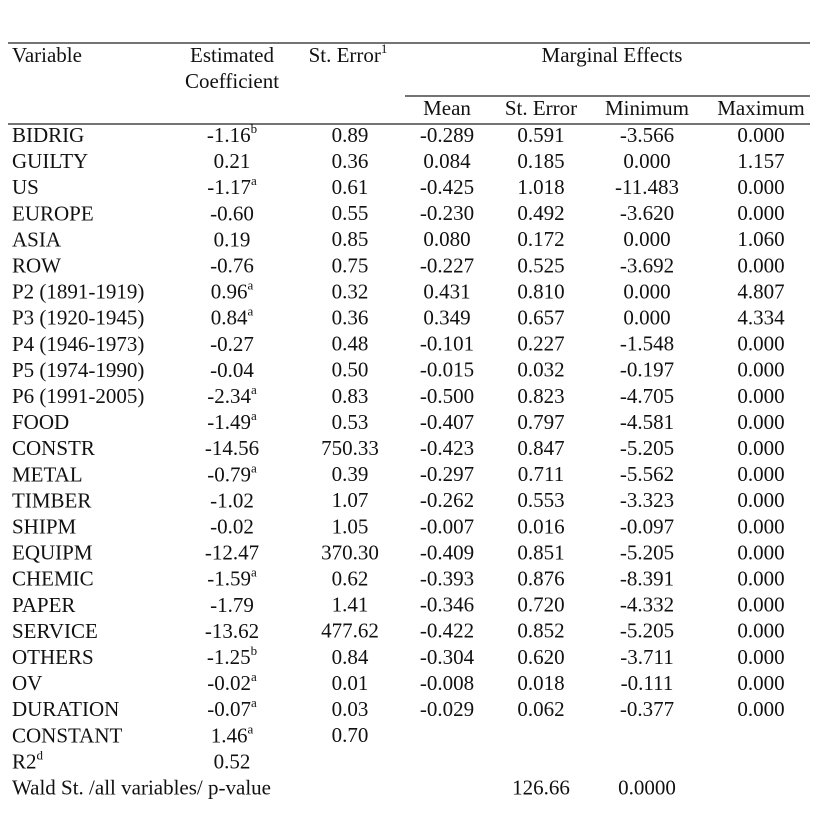 The image size is (820, 821). What do you see at coordinates (350, 735) in the screenshot?
I see `st-error: 0.70` at bounding box center [350, 735].